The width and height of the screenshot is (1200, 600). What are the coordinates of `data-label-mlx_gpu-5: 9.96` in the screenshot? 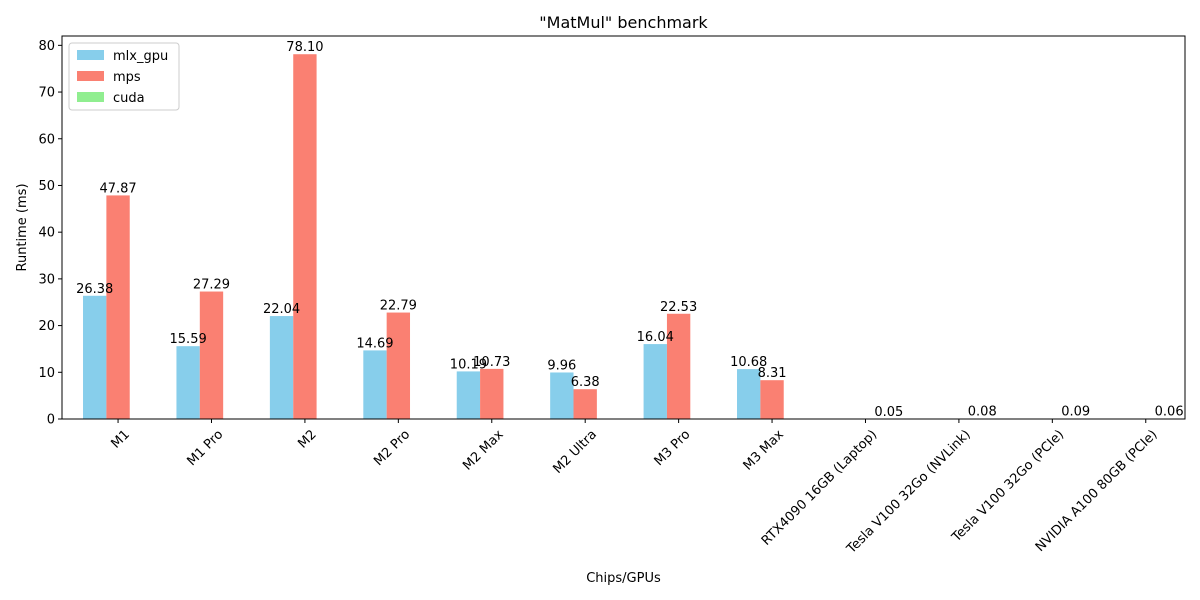 It's located at (561, 365).